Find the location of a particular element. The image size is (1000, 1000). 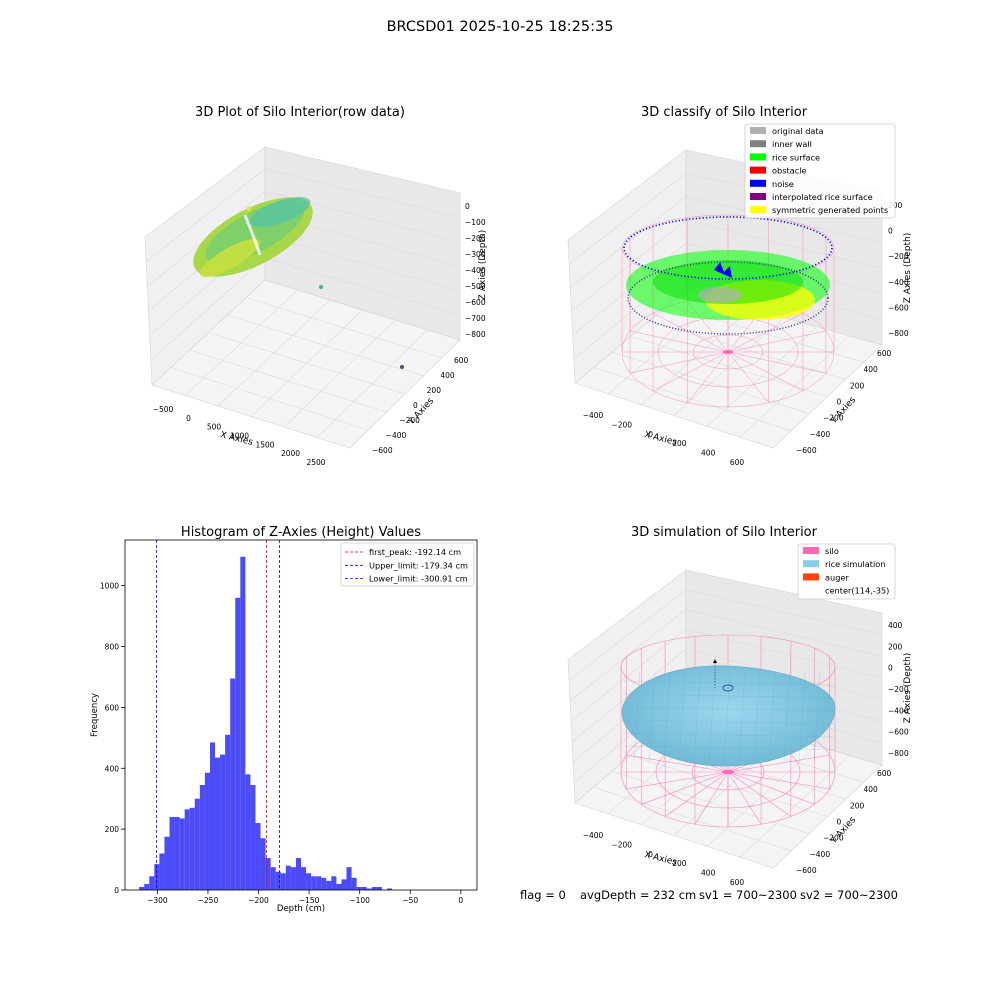

simulation-y-tick-label: −400 is located at coordinates (820, 854).